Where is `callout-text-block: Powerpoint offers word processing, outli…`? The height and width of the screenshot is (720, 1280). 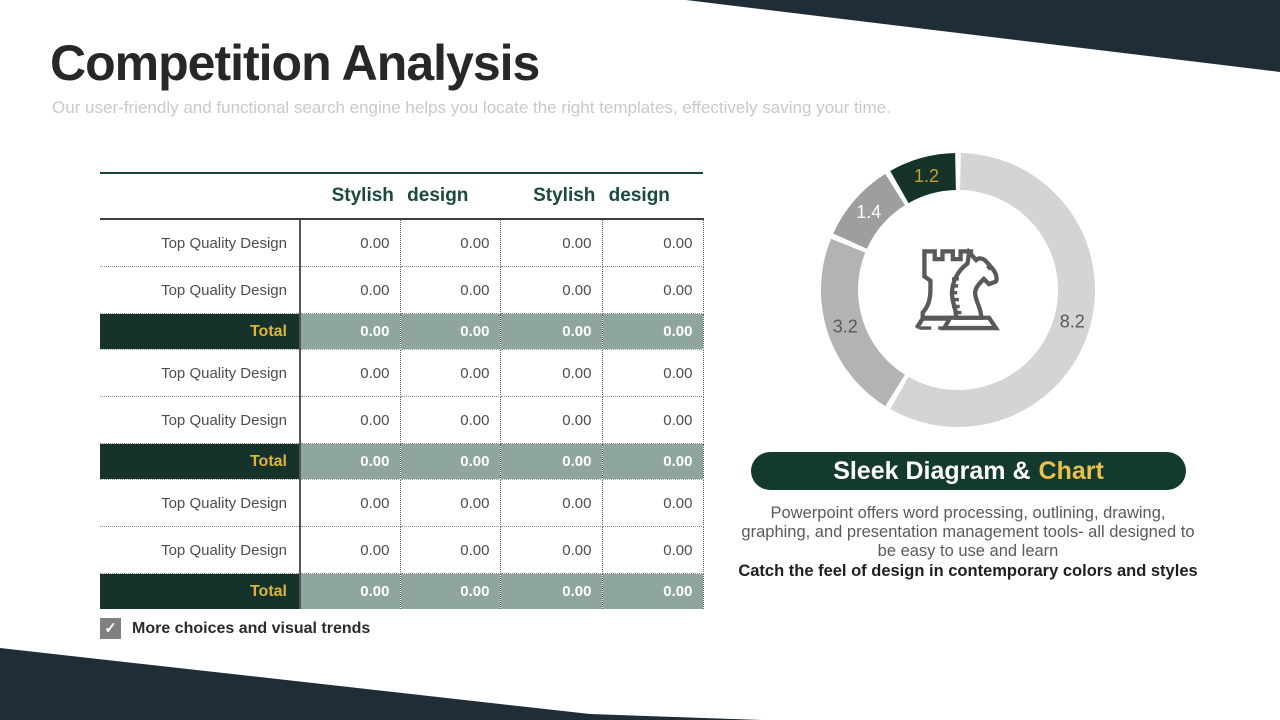 callout-text-block: Powerpoint offers word processing, outli… is located at coordinates (968, 543).